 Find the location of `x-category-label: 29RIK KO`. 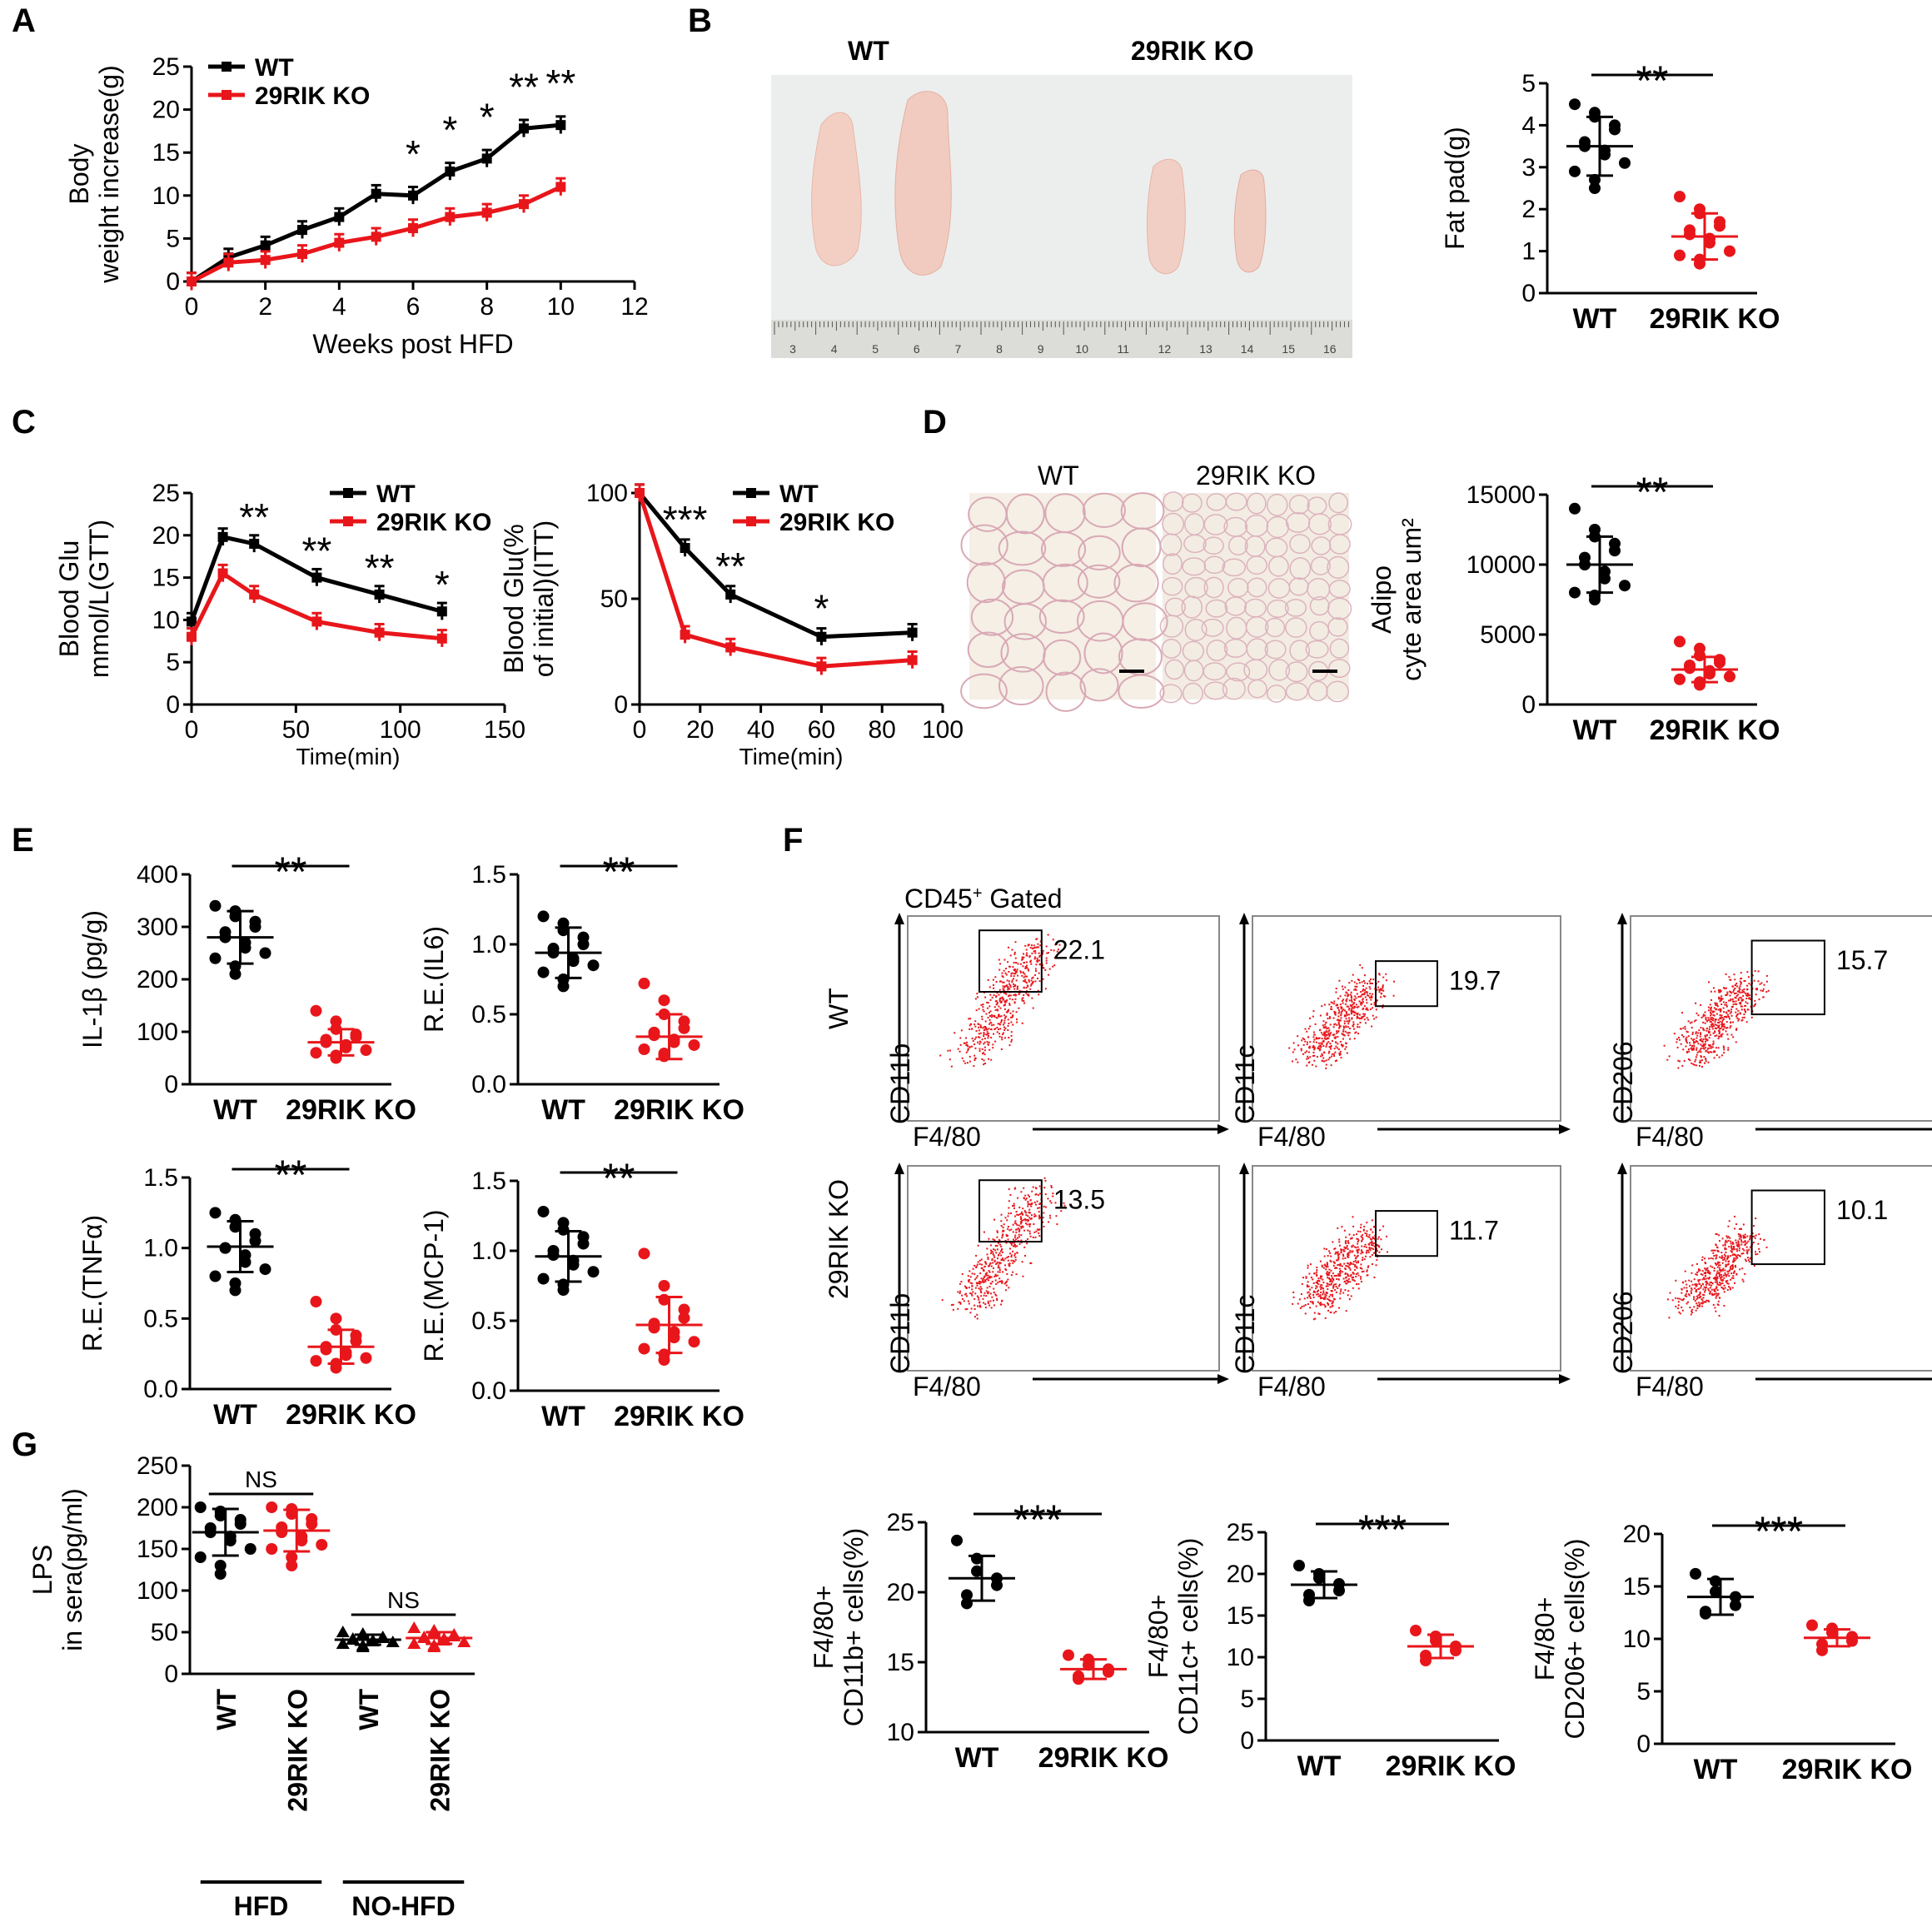

x-category-label: 29RIK KO is located at coordinates (1103, 1758).